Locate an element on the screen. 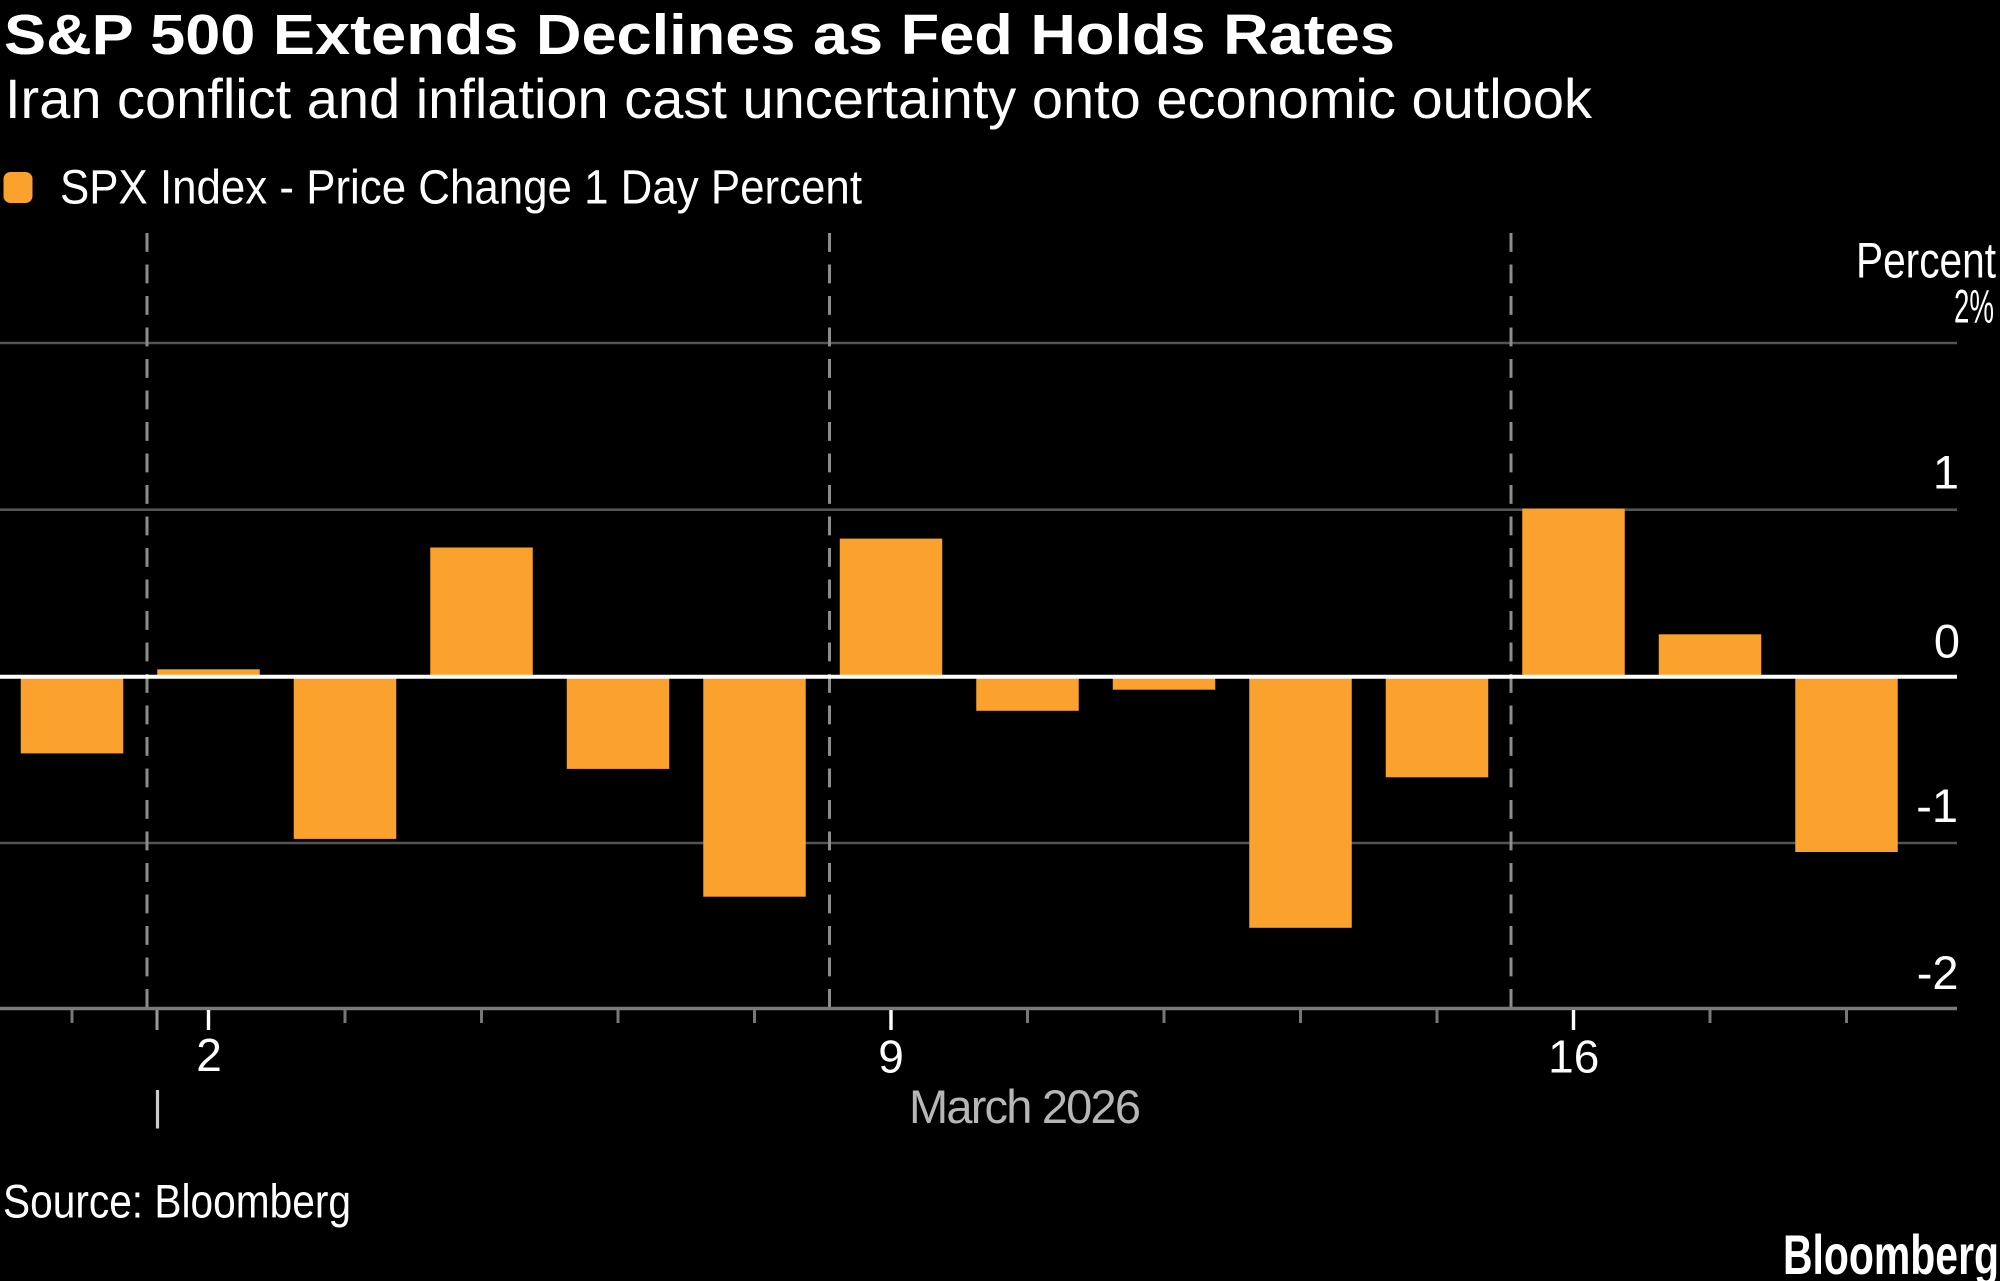  svg-text: -1 is located at coordinates (1937, 805).